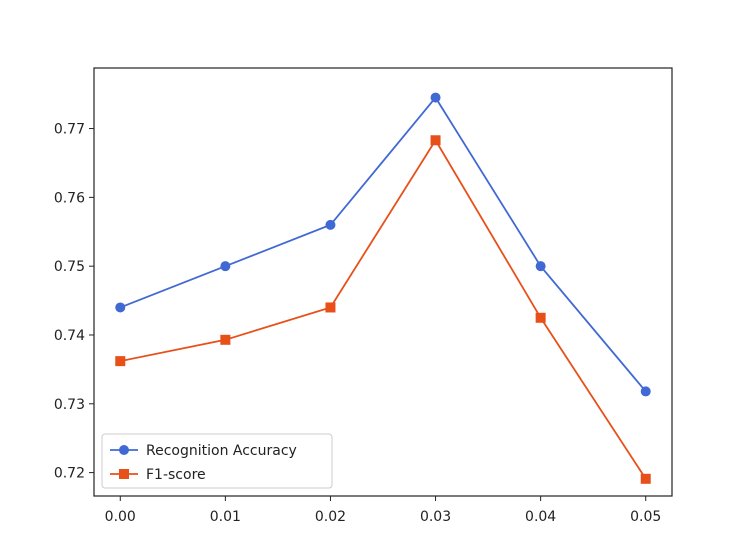  What do you see at coordinates (330, 517) in the screenshot?
I see `x-tick-label: 0.02` at bounding box center [330, 517].